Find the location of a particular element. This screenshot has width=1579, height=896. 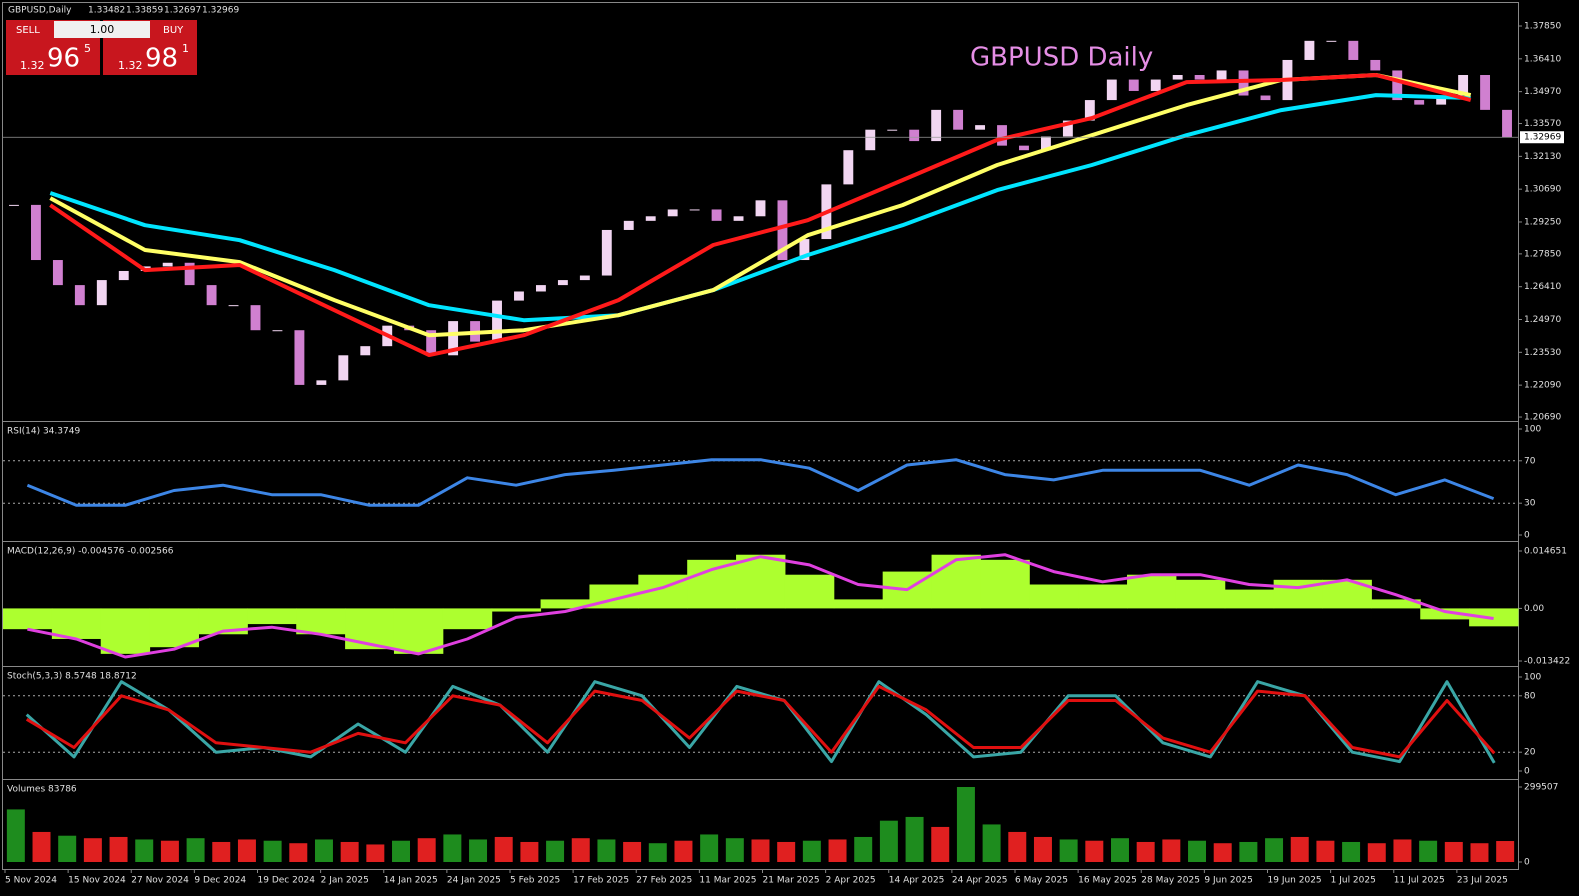

y-tick-label: 299507 is located at coordinates (1541, 788).